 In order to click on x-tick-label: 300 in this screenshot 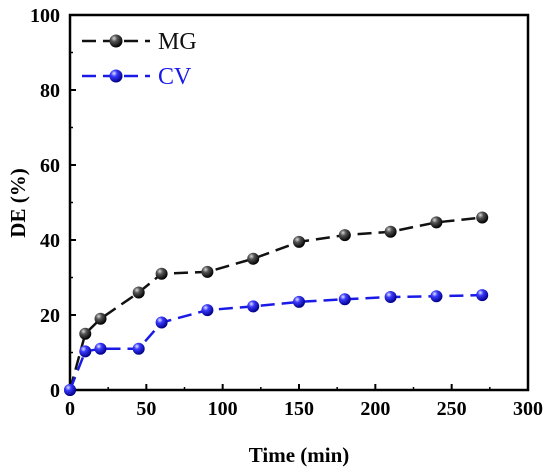, I will do `click(528, 409)`.